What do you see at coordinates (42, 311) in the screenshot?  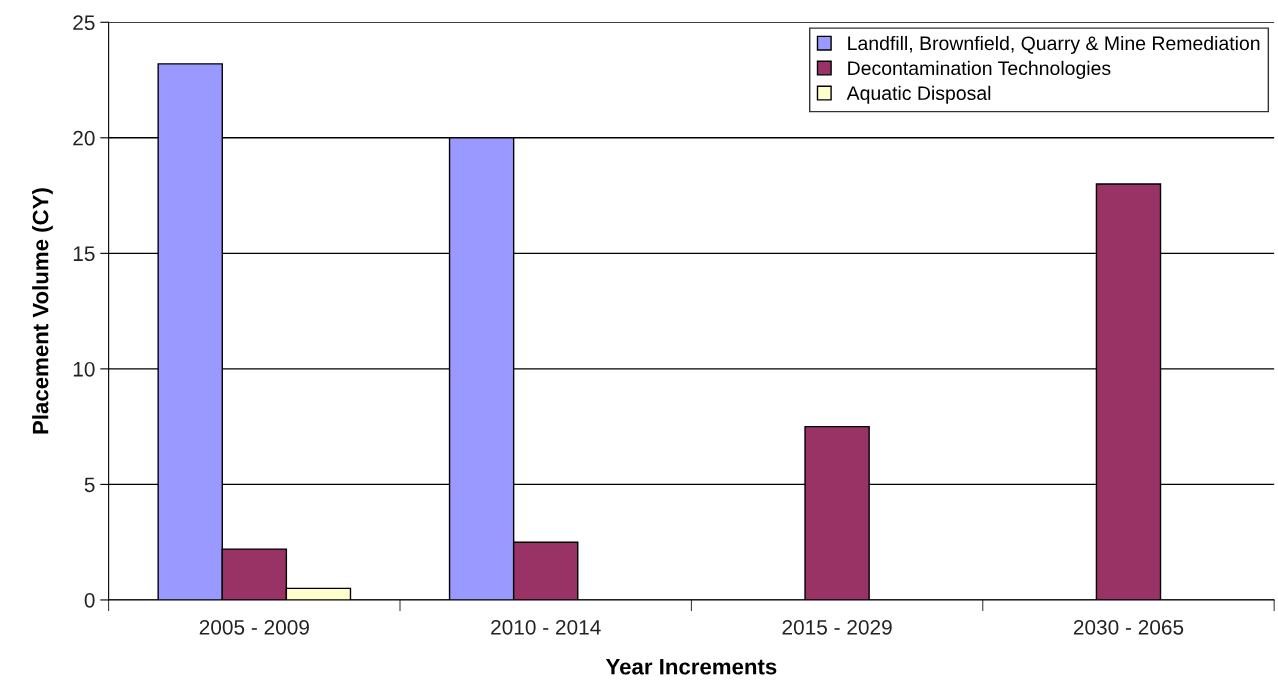 I see `y-axis-title: Placement Volume (CY)` at bounding box center [42, 311].